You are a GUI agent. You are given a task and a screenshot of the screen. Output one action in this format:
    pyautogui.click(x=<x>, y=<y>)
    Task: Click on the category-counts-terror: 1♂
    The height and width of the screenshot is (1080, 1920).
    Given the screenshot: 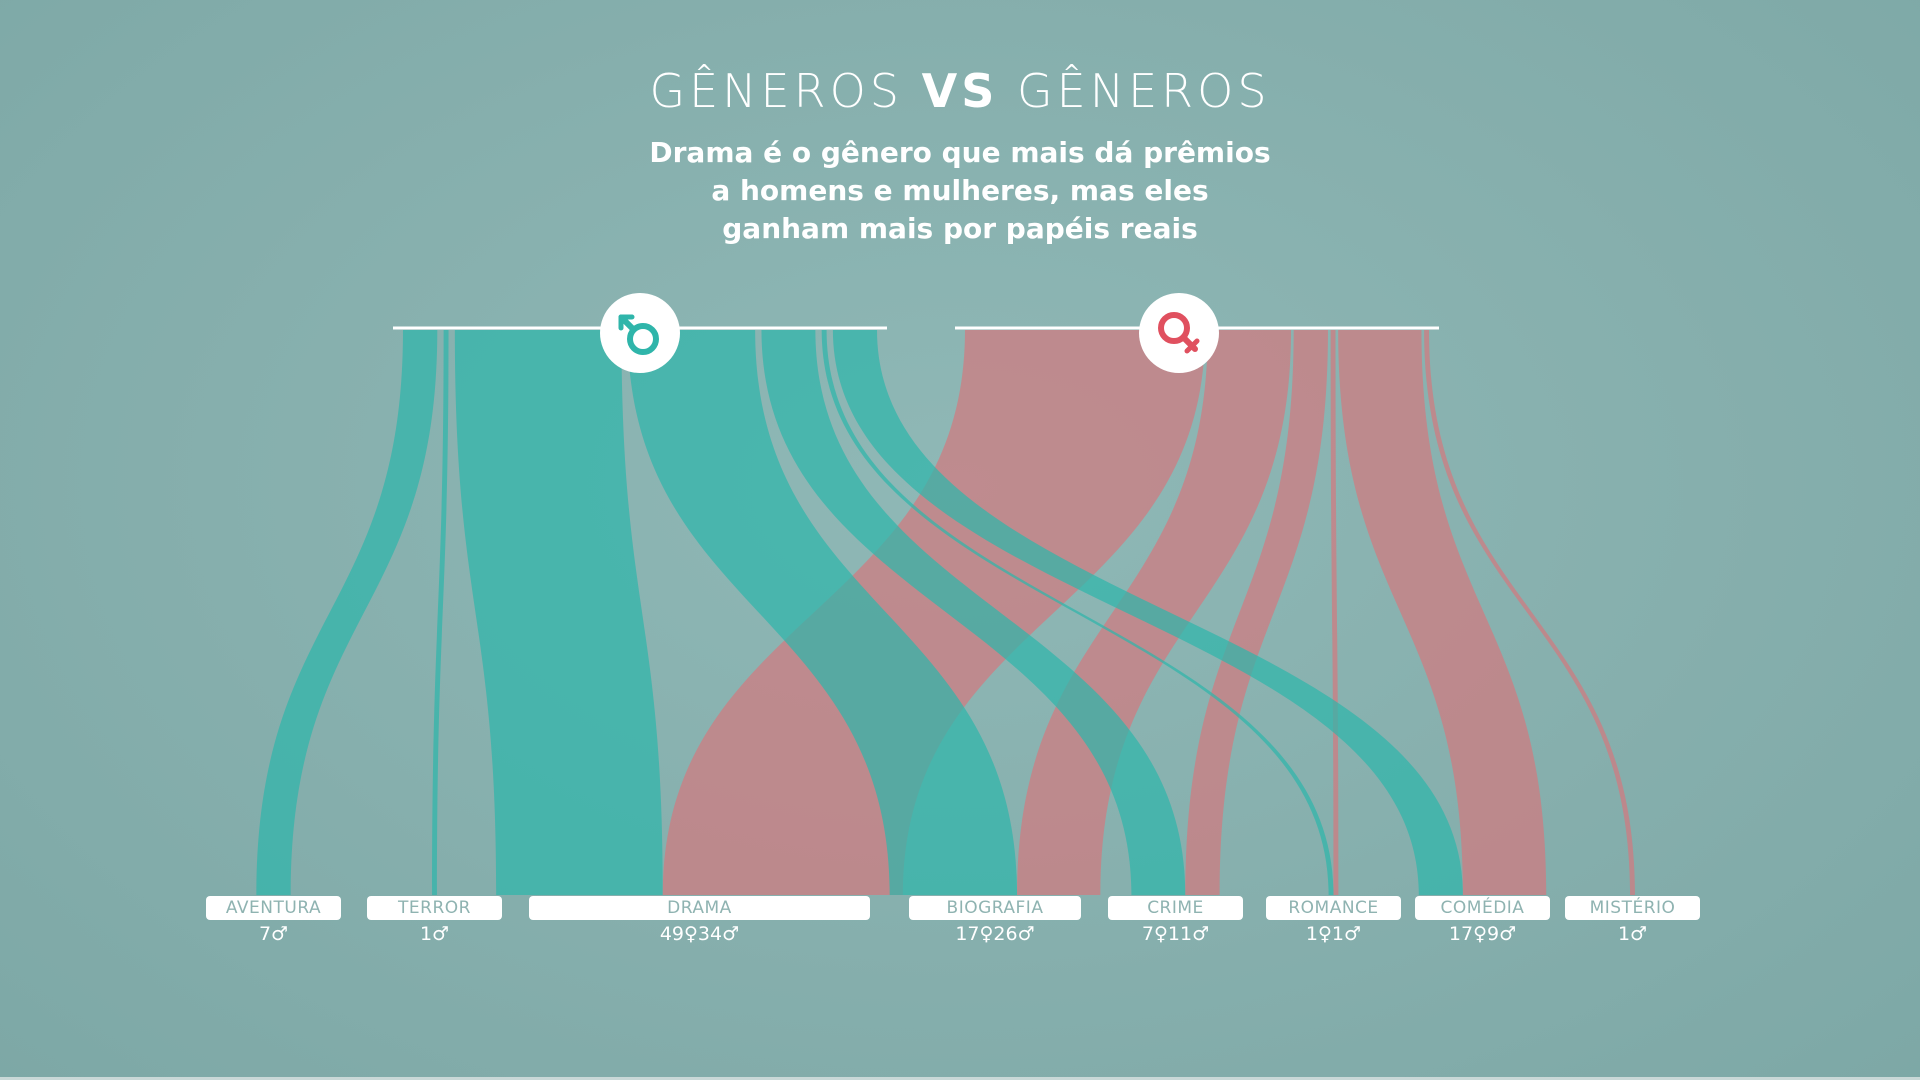 What is the action you would take?
    pyautogui.click(x=434, y=934)
    